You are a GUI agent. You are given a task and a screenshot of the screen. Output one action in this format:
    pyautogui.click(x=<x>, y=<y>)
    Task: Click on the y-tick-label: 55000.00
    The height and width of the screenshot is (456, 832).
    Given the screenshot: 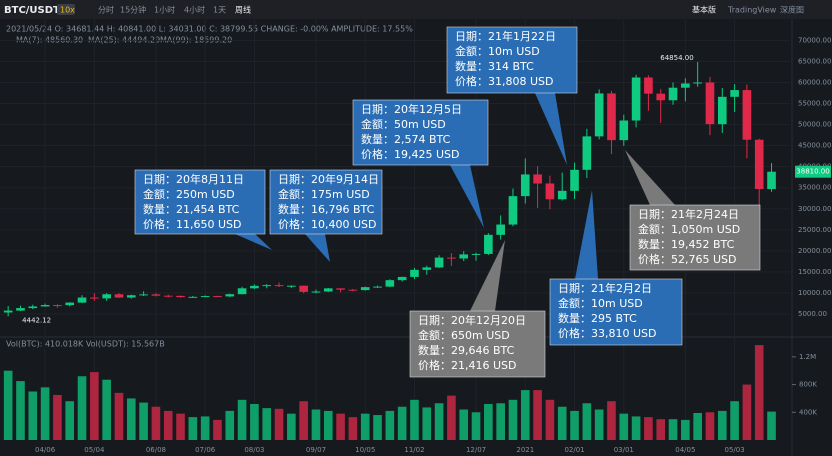 What is the action you would take?
    pyautogui.click(x=814, y=104)
    